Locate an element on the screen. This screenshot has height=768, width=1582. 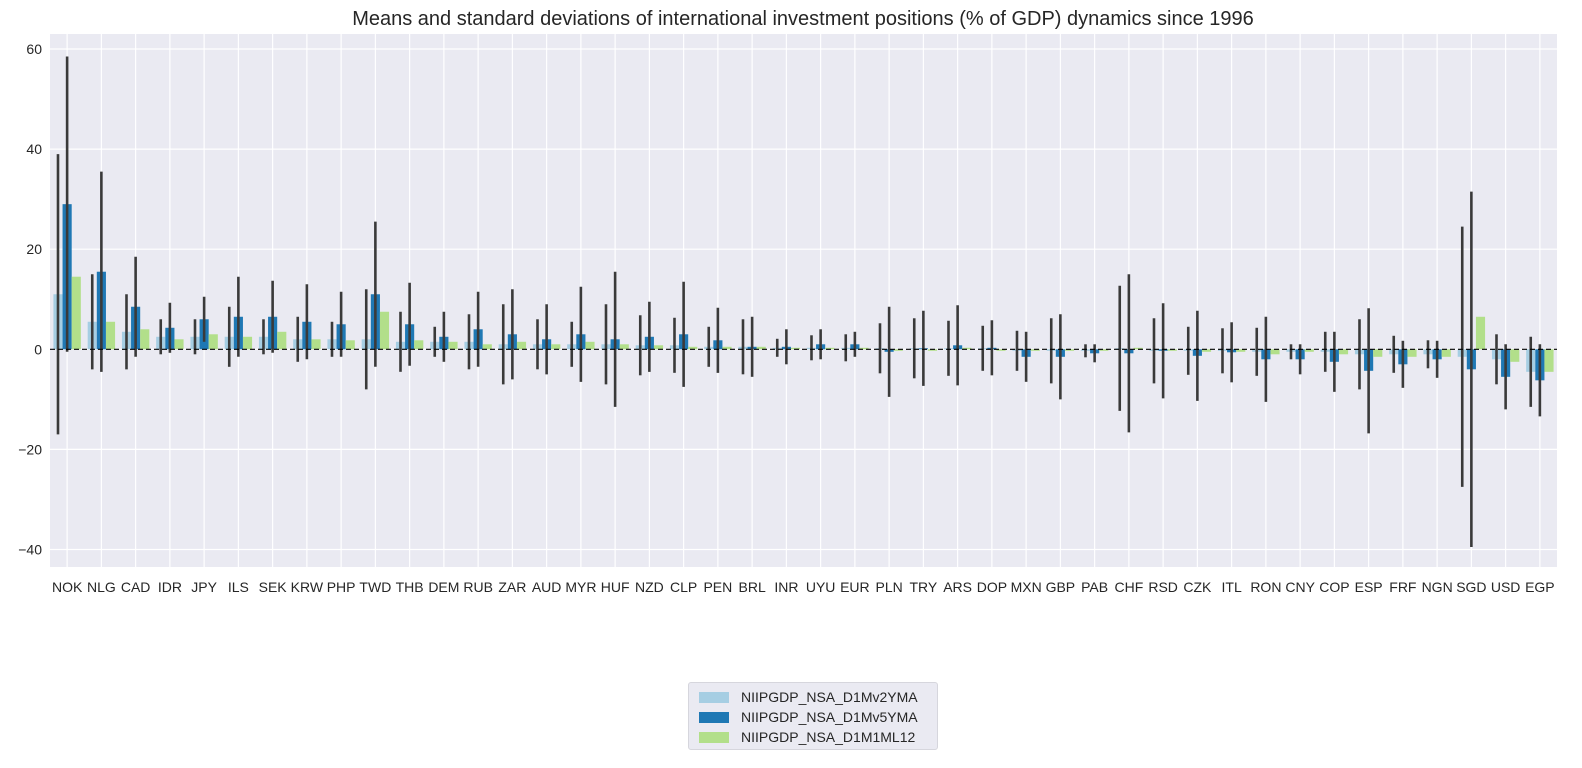
x-tick-label: BRL is located at coordinates (752, 587).